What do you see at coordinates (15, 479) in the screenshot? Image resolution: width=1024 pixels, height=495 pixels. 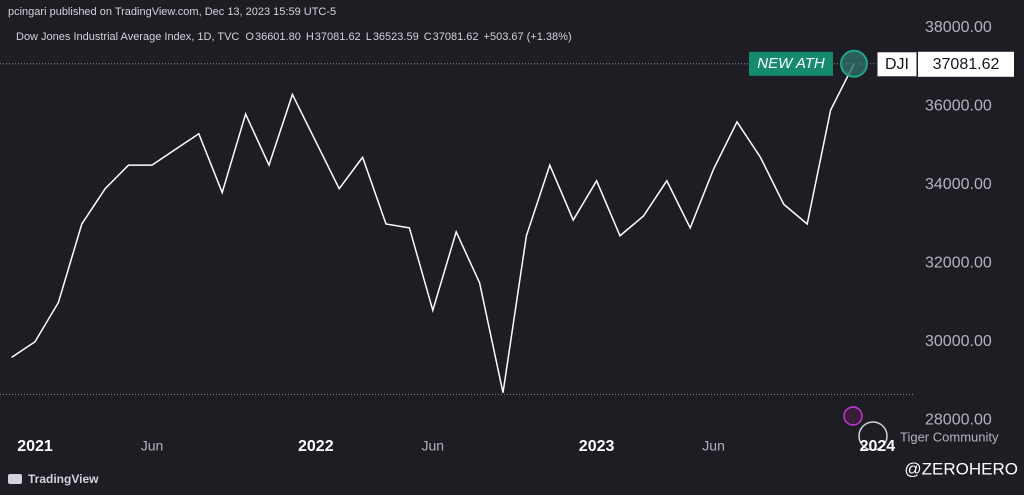 I see `brand-logo` at bounding box center [15, 479].